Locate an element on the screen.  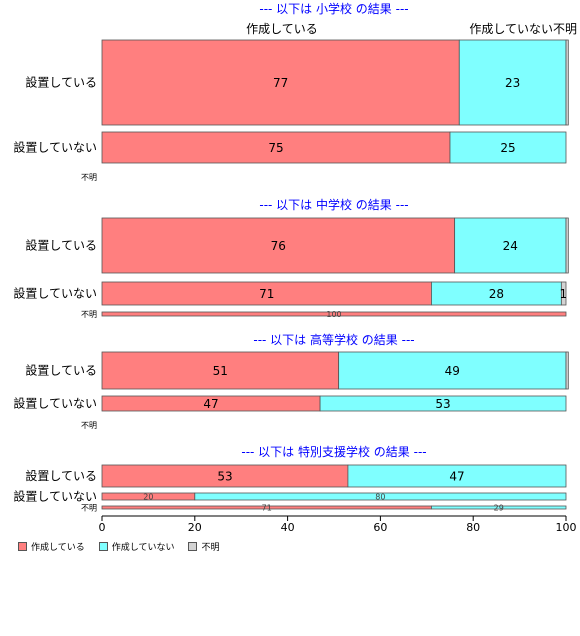
bar-2-1-no is located at coordinates (443, 403).